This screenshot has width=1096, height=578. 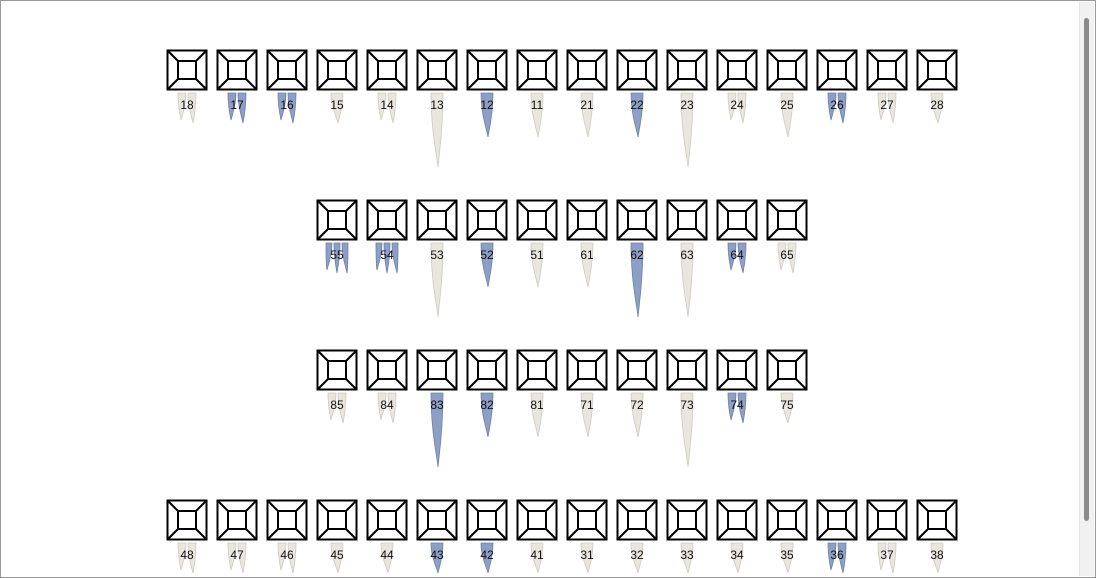 What do you see at coordinates (737, 264) in the screenshot?
I see `tooth-64: 64` at bounding box center [737, 264].